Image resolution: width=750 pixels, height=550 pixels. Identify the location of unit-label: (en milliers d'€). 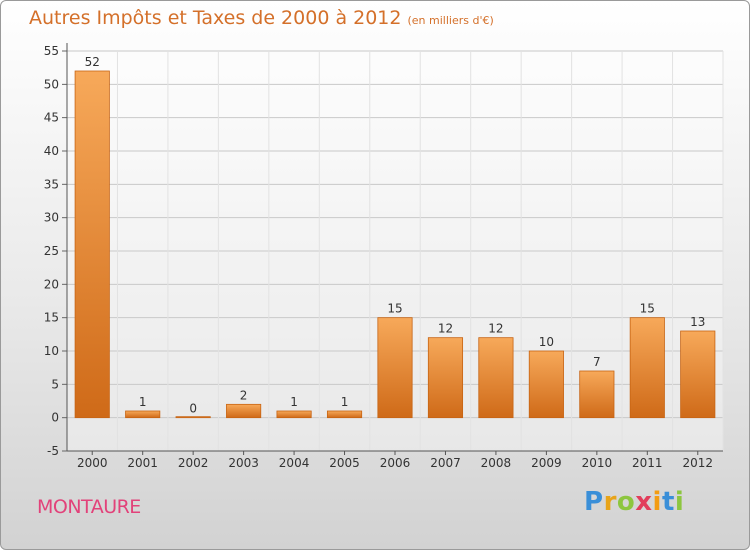
(450, 20).